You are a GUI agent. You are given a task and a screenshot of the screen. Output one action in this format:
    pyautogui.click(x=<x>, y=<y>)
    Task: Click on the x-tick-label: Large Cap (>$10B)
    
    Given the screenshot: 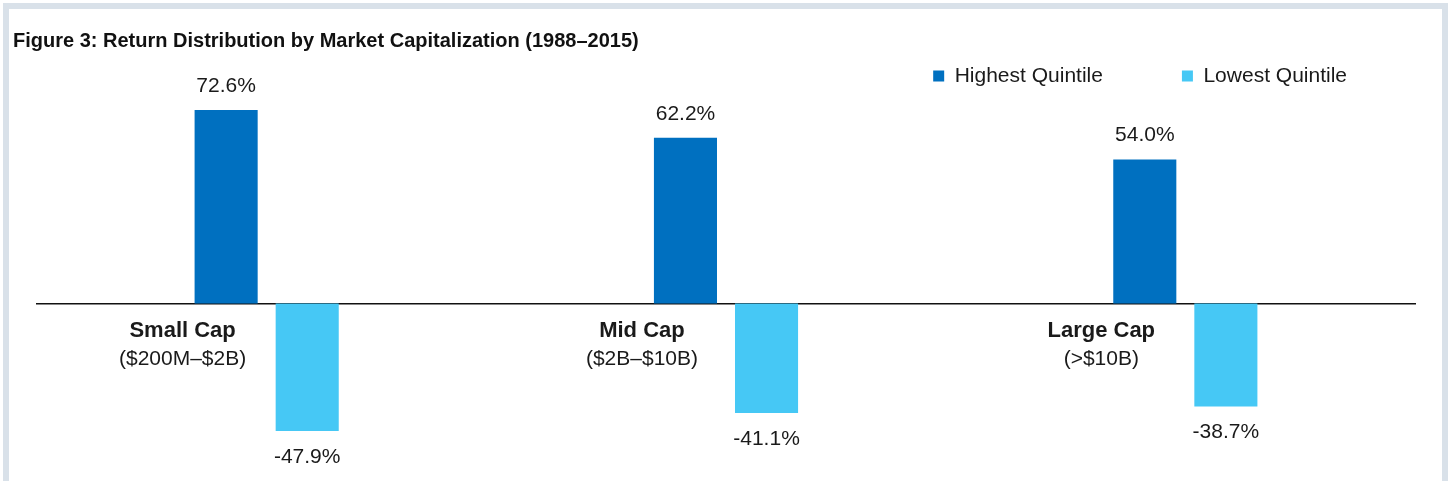 What is the action you would take?
    pyautogui.click(x=1101, y=343)
    